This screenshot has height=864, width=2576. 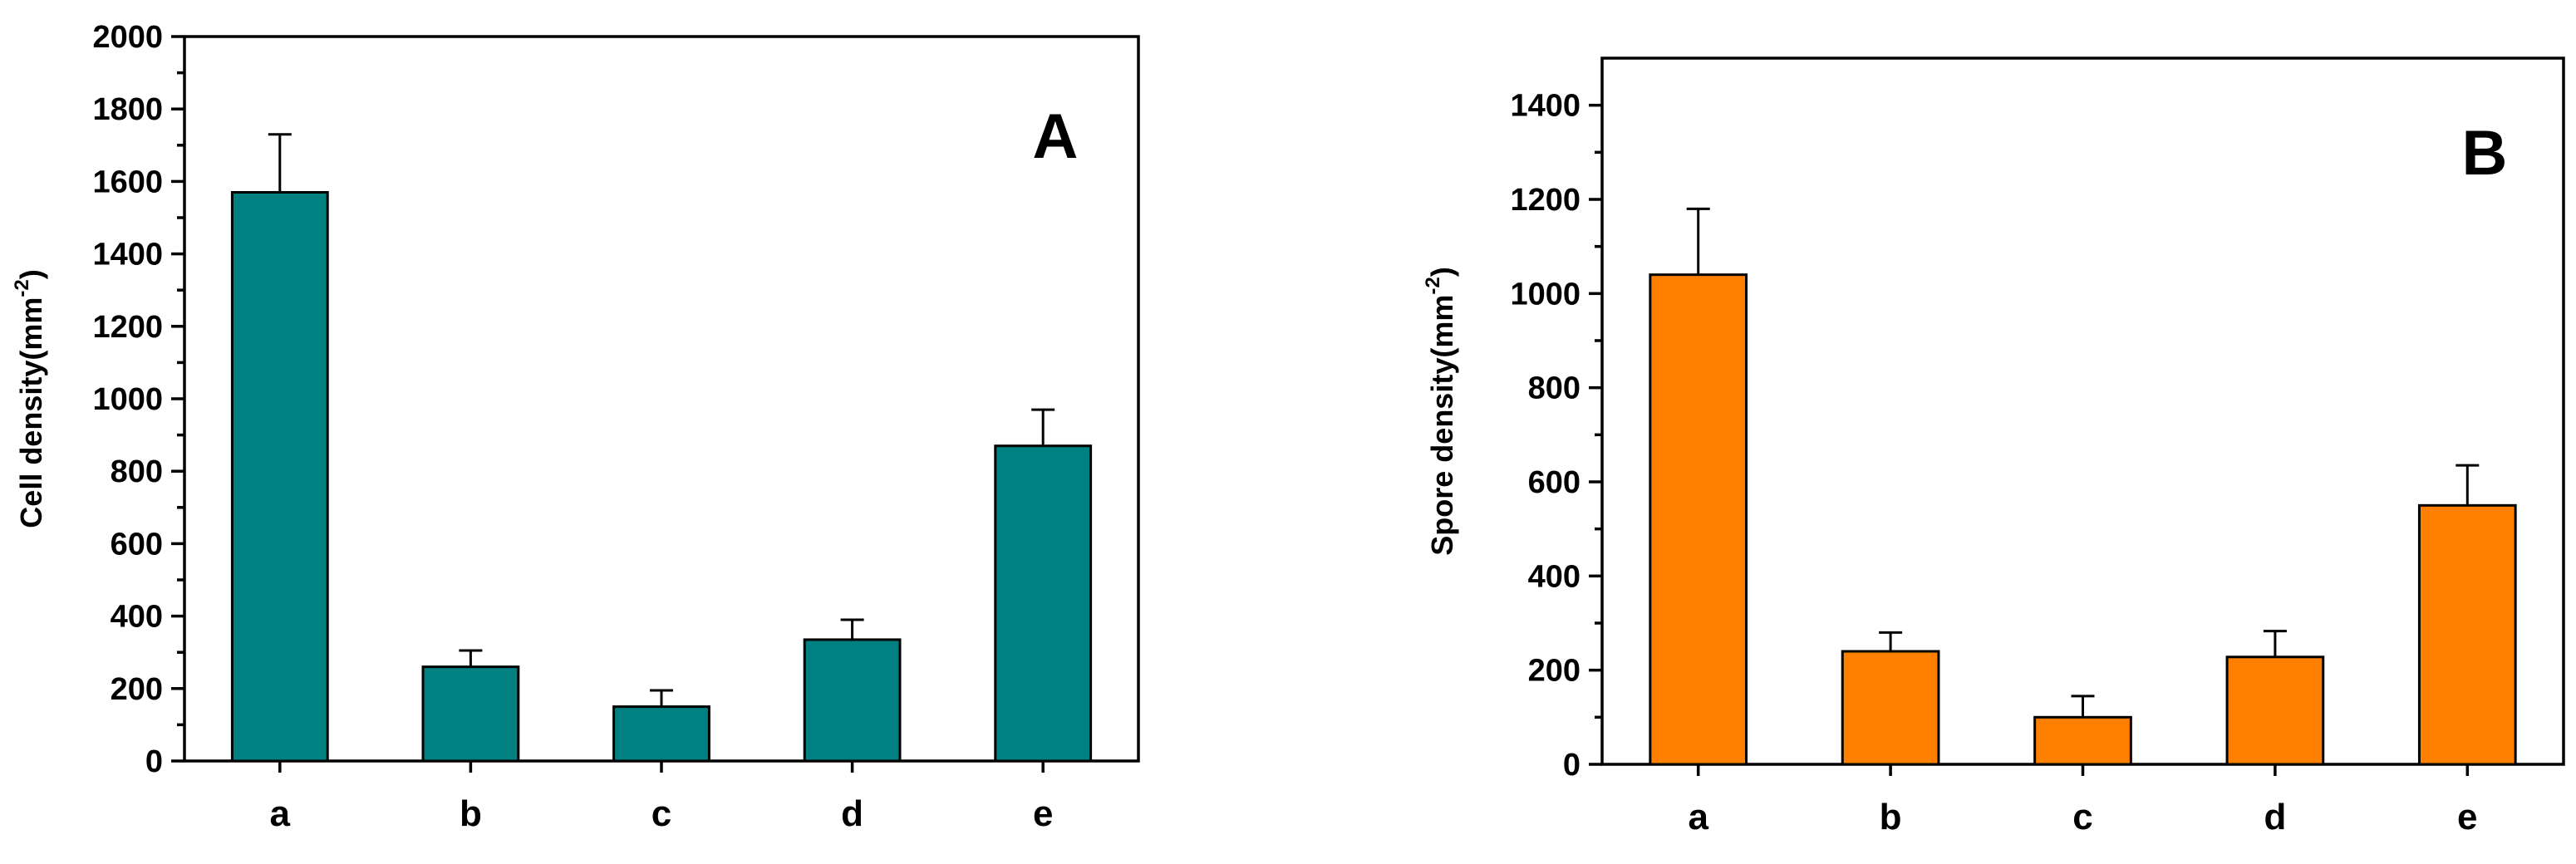 What do you see at coordinates (2082, 740) in the screenshot?
I see `panel-b-bar-c` at bounding box center [2082, 740].